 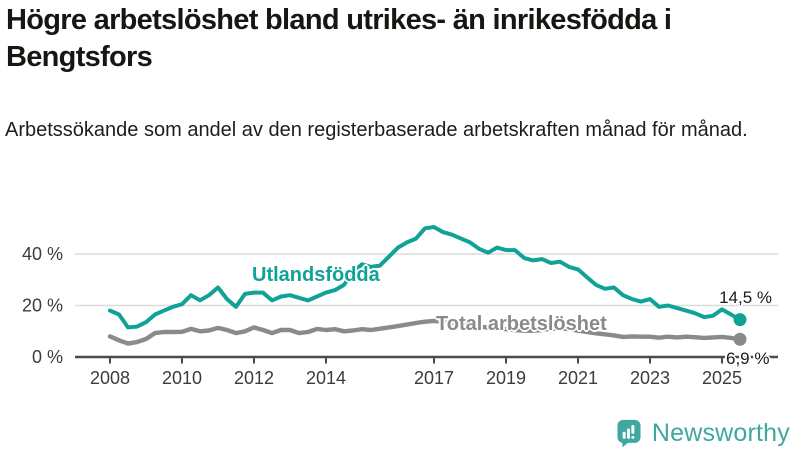 I want to click on y-axis-tick-label: 0 %, so click(x=47, y=357).